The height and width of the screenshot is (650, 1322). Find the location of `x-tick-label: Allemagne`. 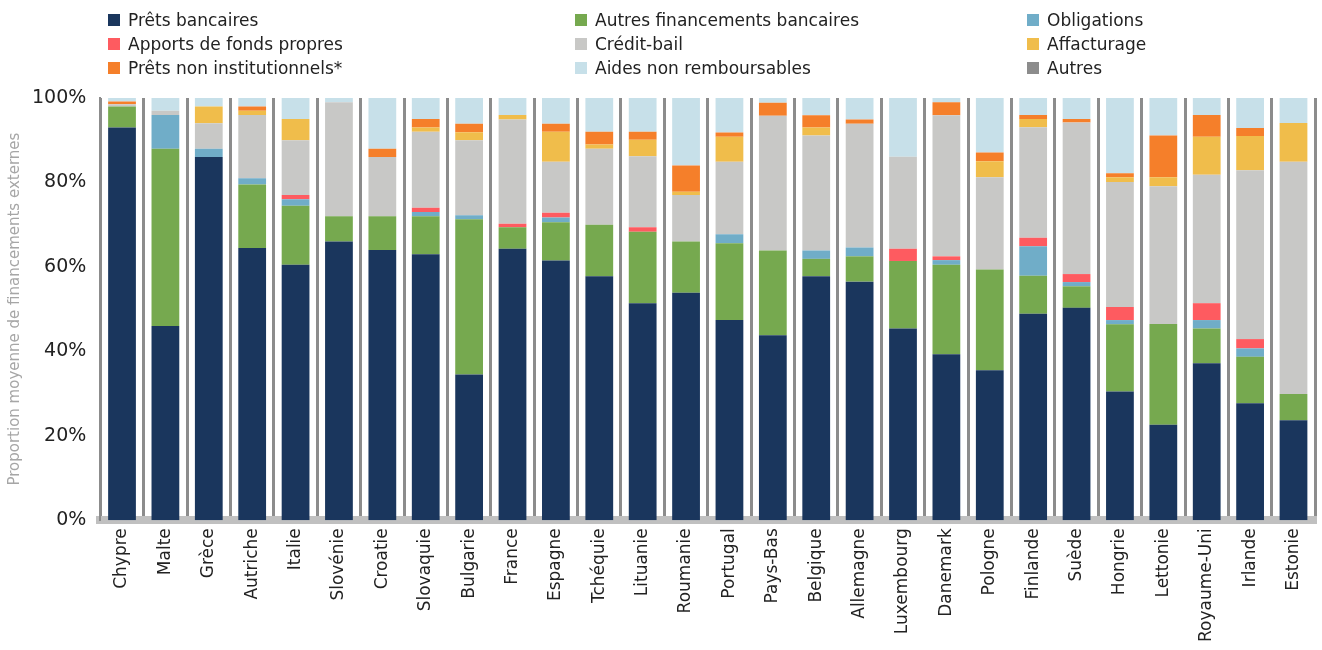

x-tick-label: Allemagne is located at coordinates (858, 573).